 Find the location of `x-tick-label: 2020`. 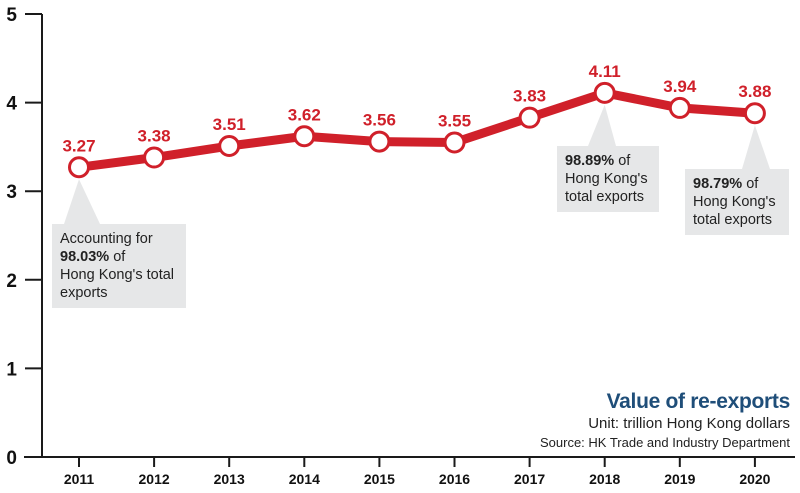

x-tick-label: 2020 is located at coordinates (754, 479).